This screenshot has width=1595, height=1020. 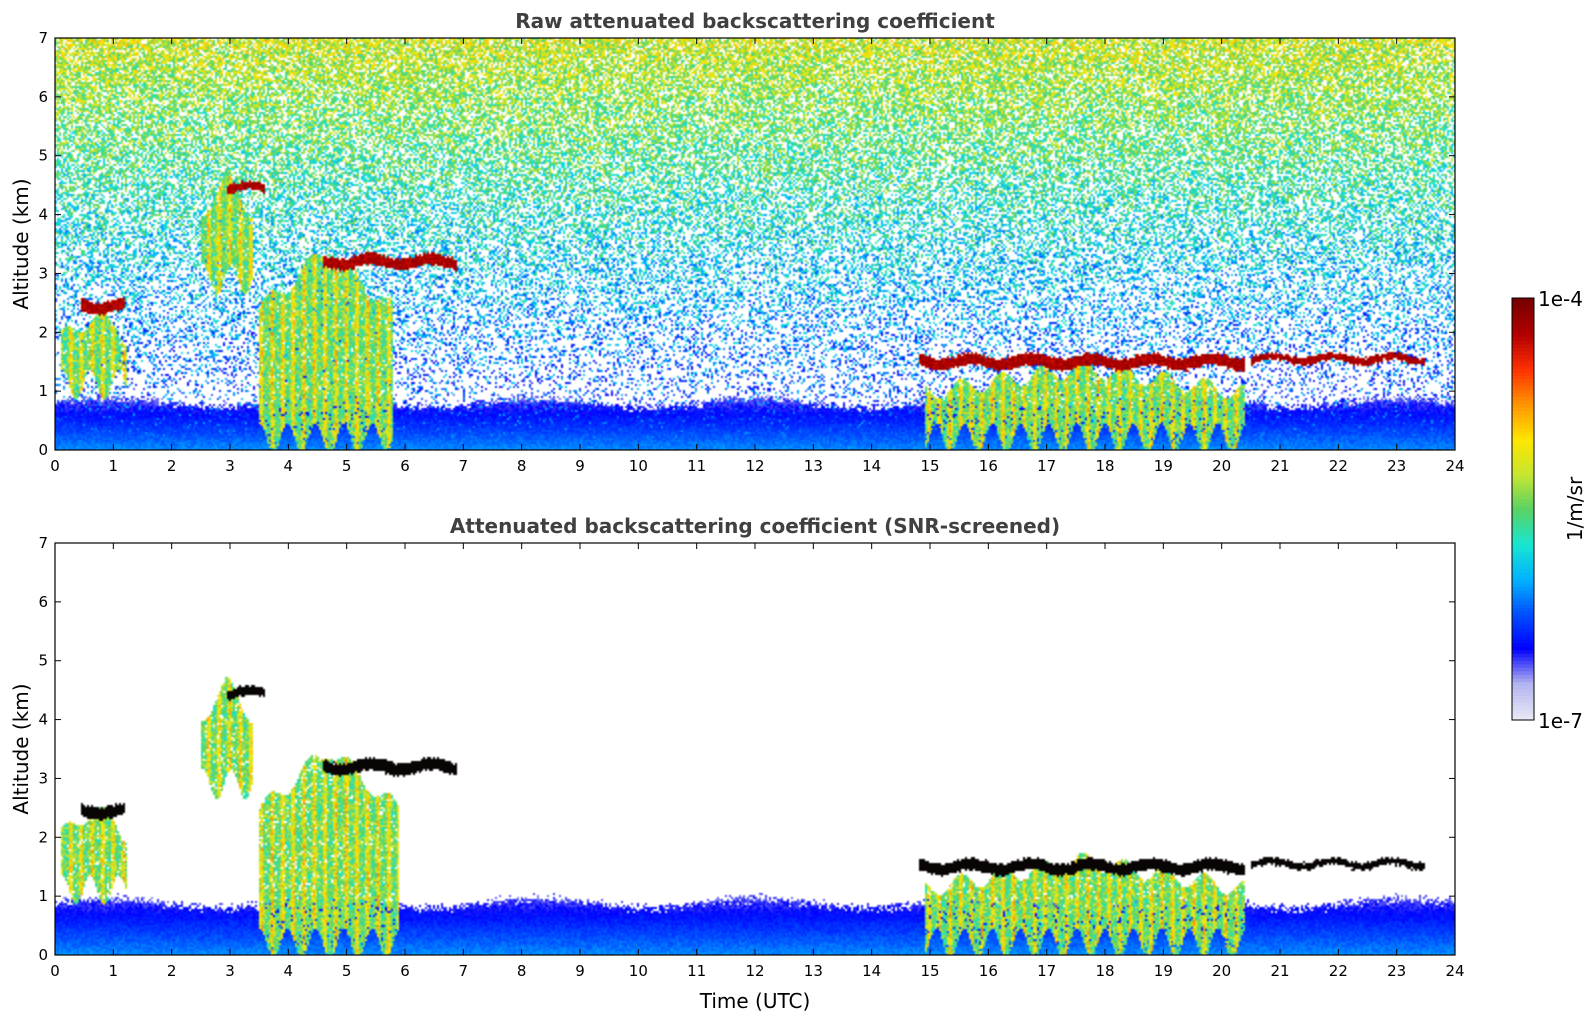 What do you see at coordinates (1163, 466) in the screenshot?
I see `x-tick-label: 19` at bounding box center [1163, 466].